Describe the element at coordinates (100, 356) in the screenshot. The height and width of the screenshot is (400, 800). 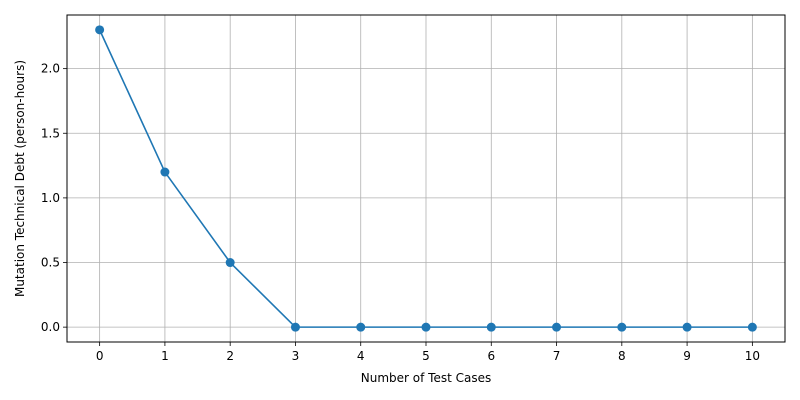
I see `x-tick-label: 0` at that location.